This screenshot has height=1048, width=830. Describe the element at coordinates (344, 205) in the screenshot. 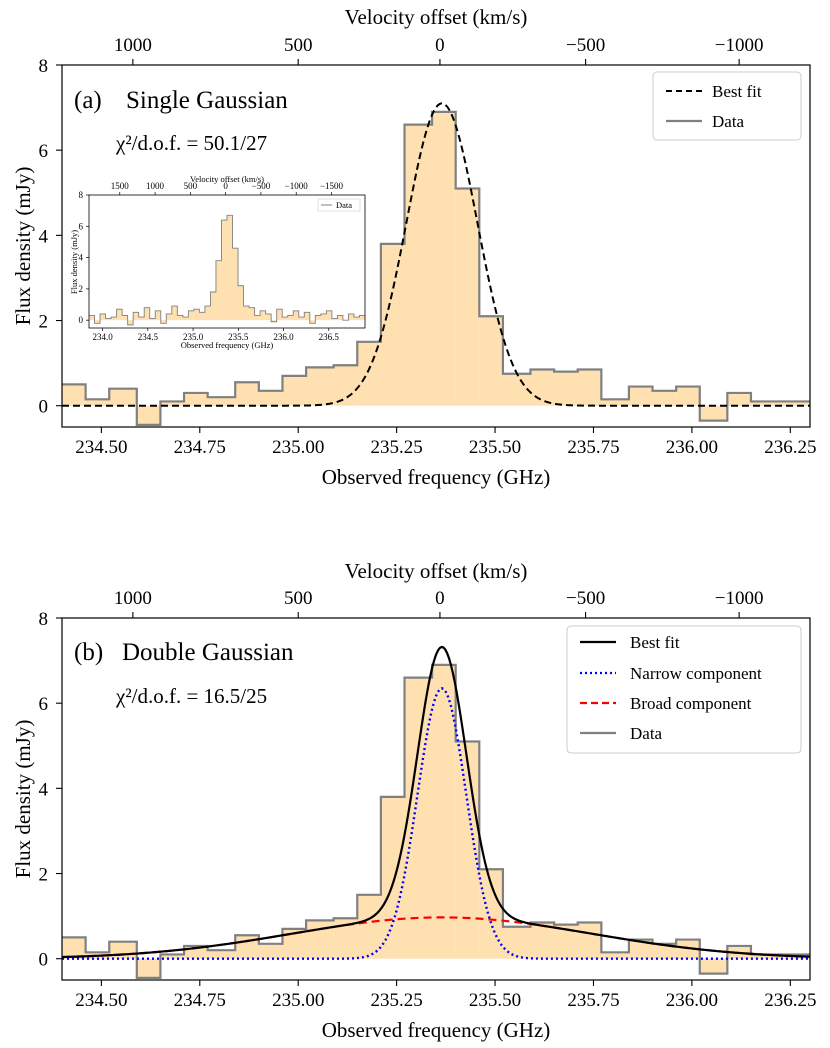

I see `inset-legend-label: Data` at that location.